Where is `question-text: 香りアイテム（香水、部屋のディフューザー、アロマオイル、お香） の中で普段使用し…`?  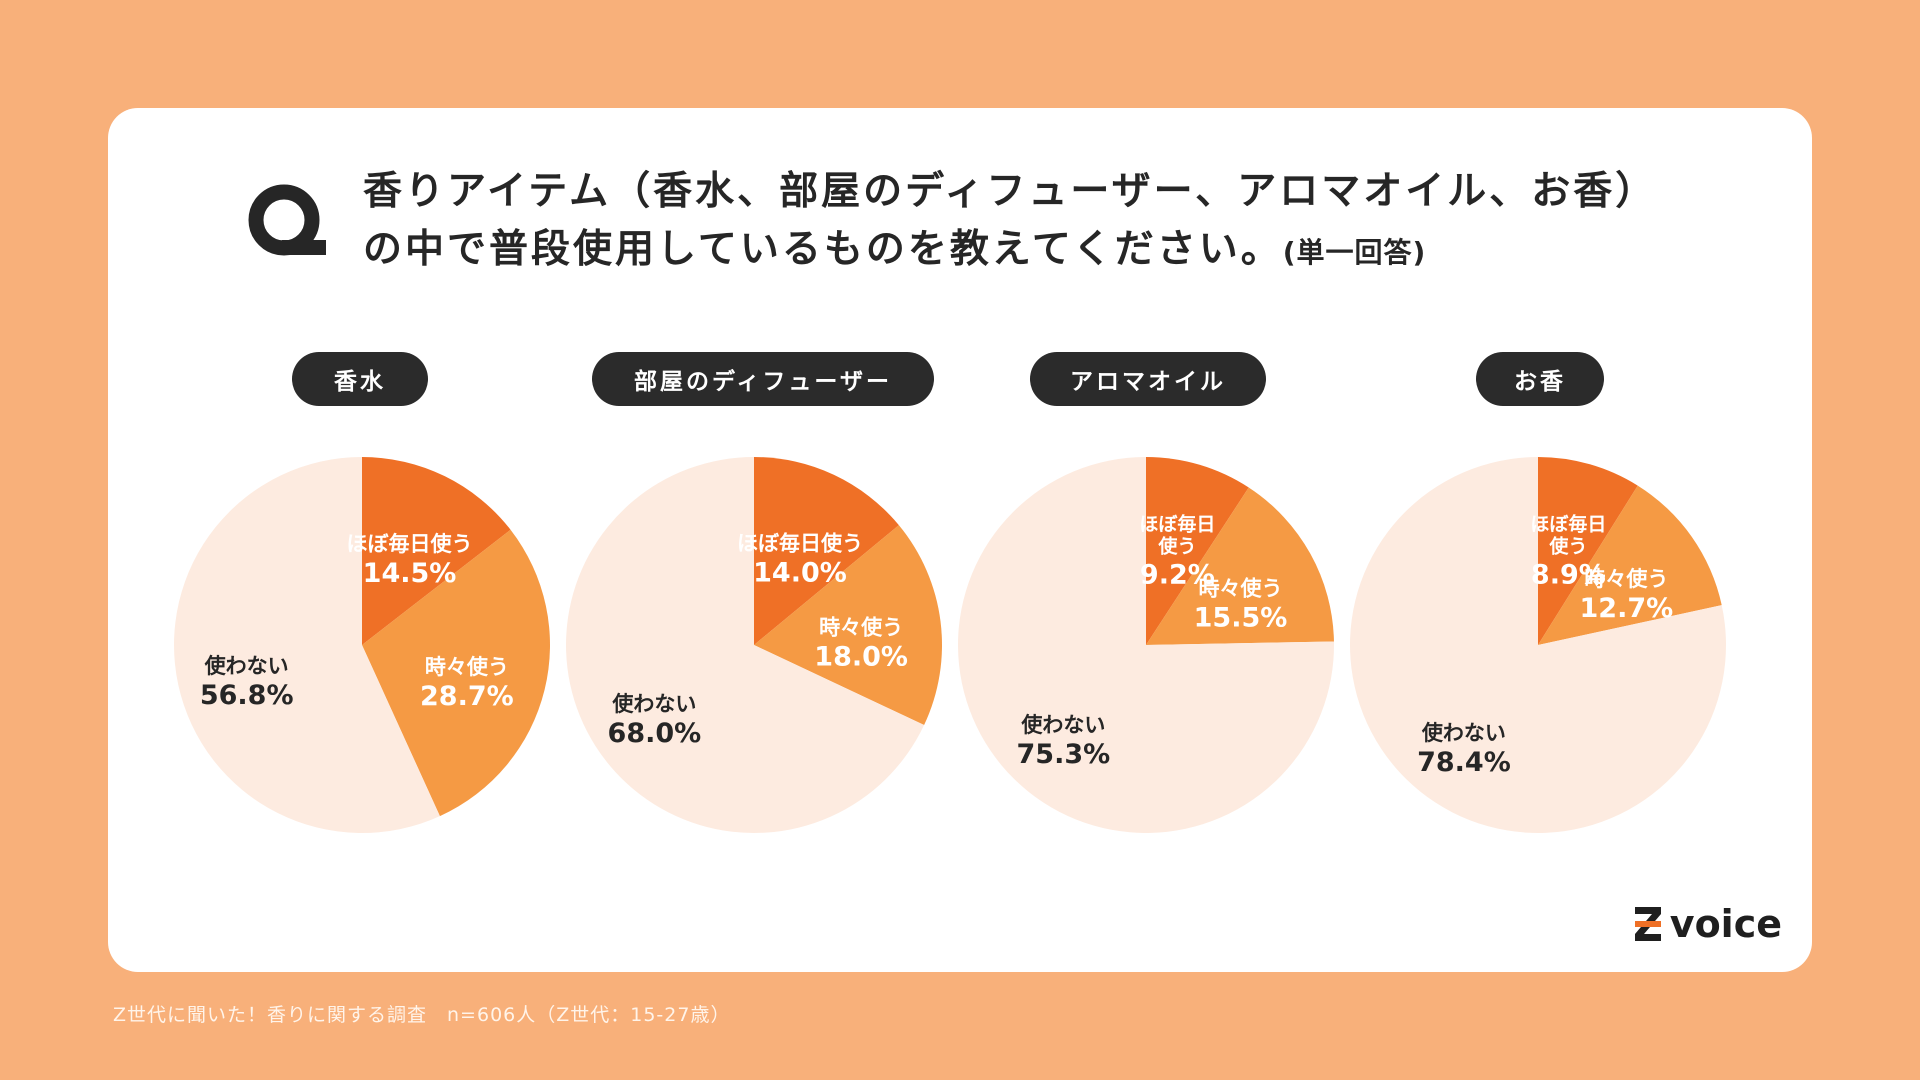
question-text: 香りアイテム（香水、部屋のディフューザー、アロマオイル、お香） の中で普段使用し… is located at coordinates (1010, 222).